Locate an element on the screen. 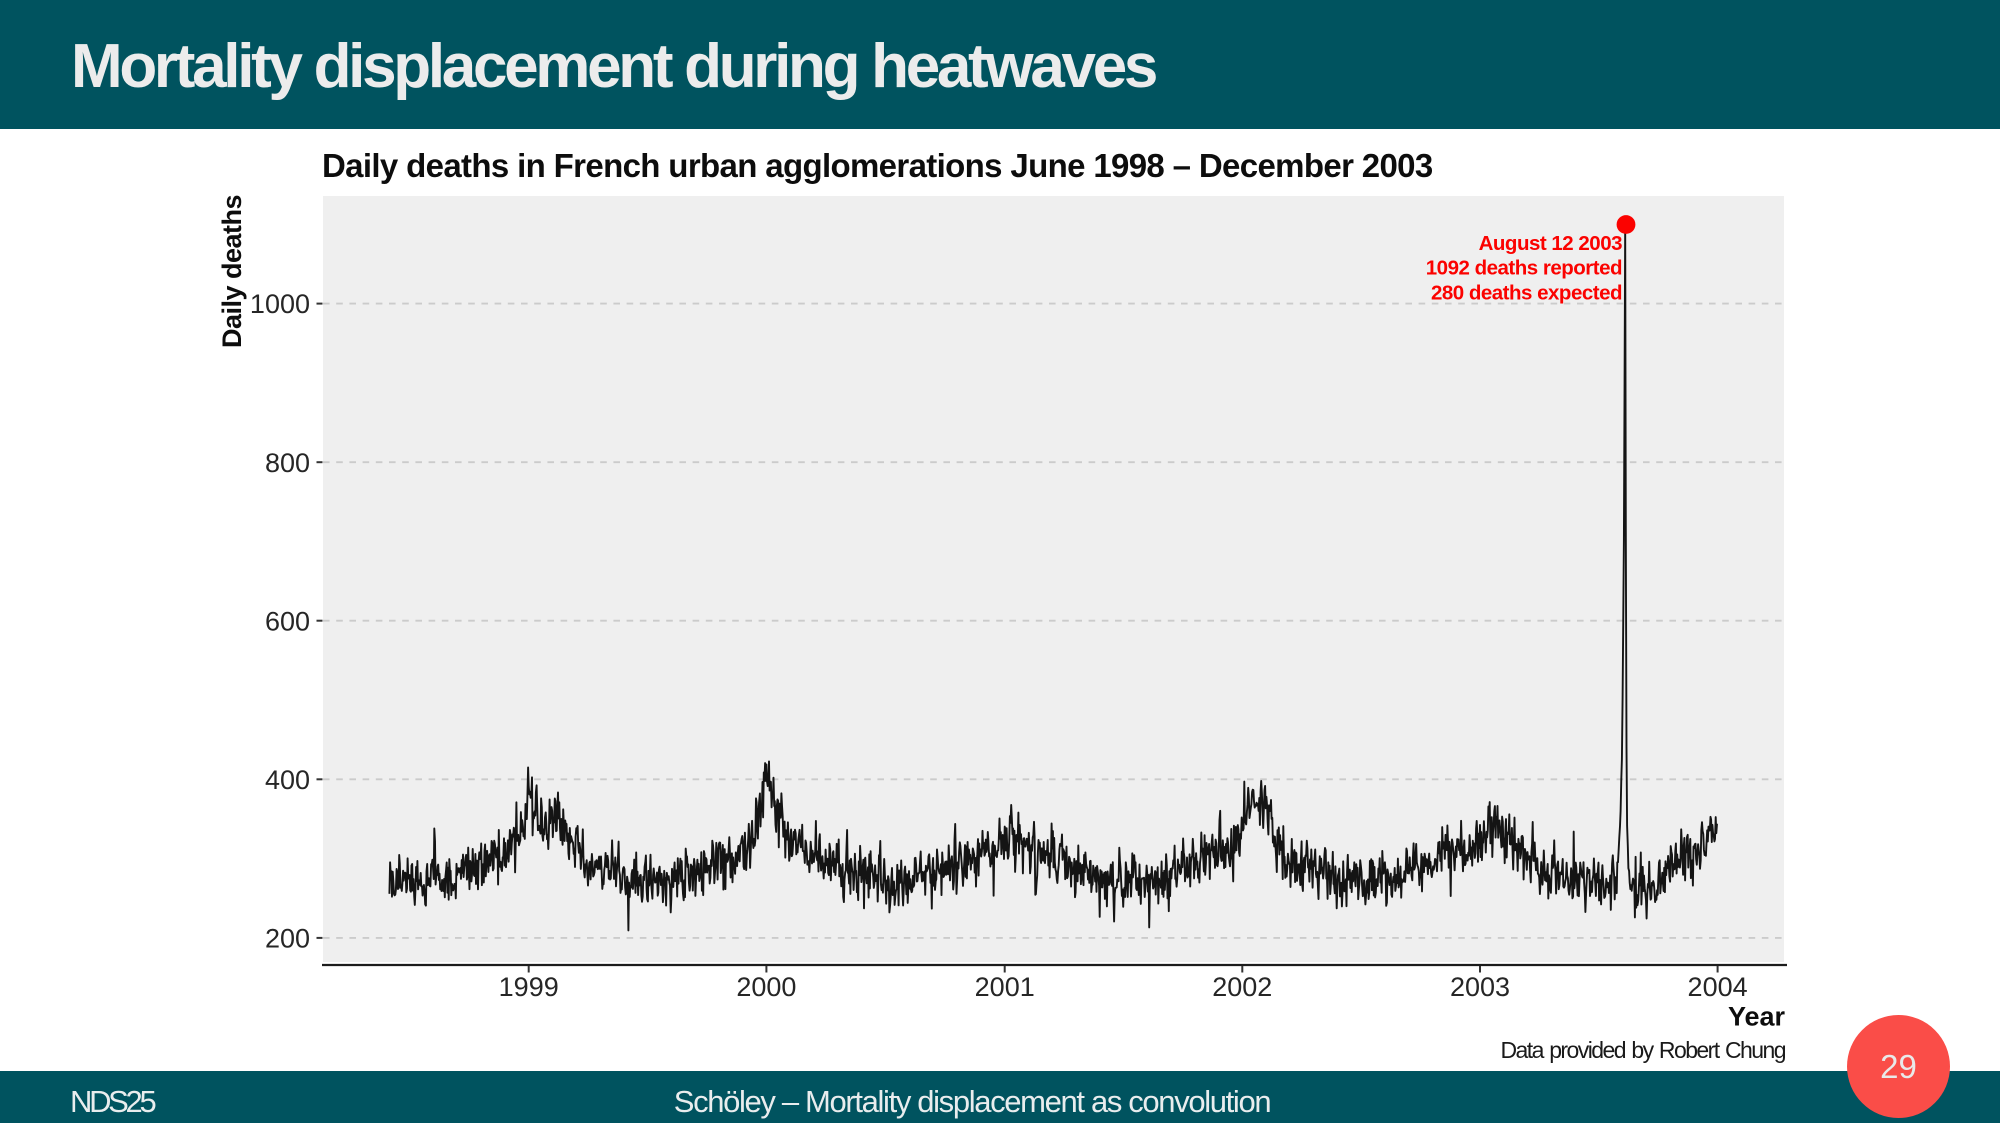 Image resolution: width=2000 pixels, height=1132 pixels. svg-text: August 12 2003 is located at coordinates (1550, 243).